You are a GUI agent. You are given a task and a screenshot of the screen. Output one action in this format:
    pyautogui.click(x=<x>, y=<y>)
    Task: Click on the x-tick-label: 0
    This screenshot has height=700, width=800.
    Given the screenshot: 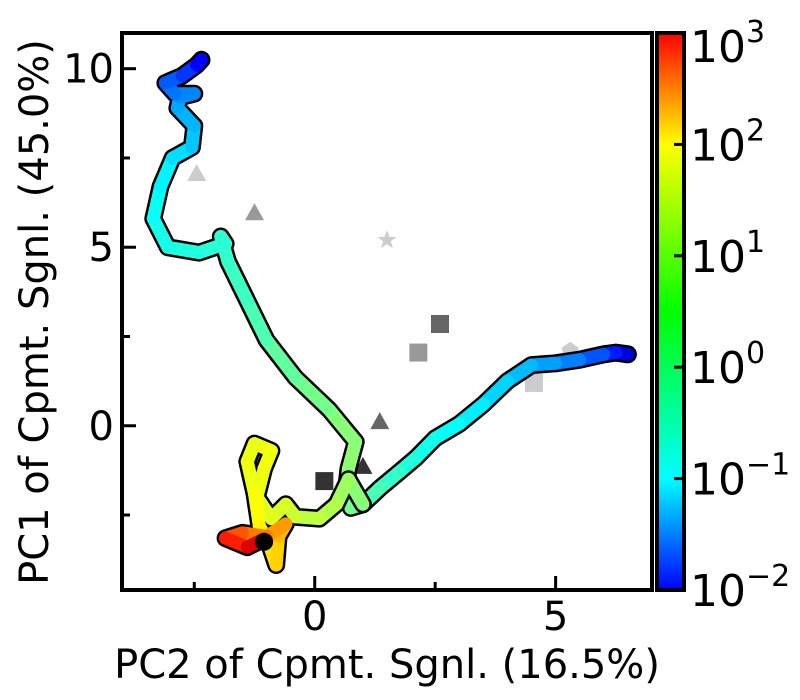 What is the action you would take?
    pyautogui.click(x=314, y=617)
    